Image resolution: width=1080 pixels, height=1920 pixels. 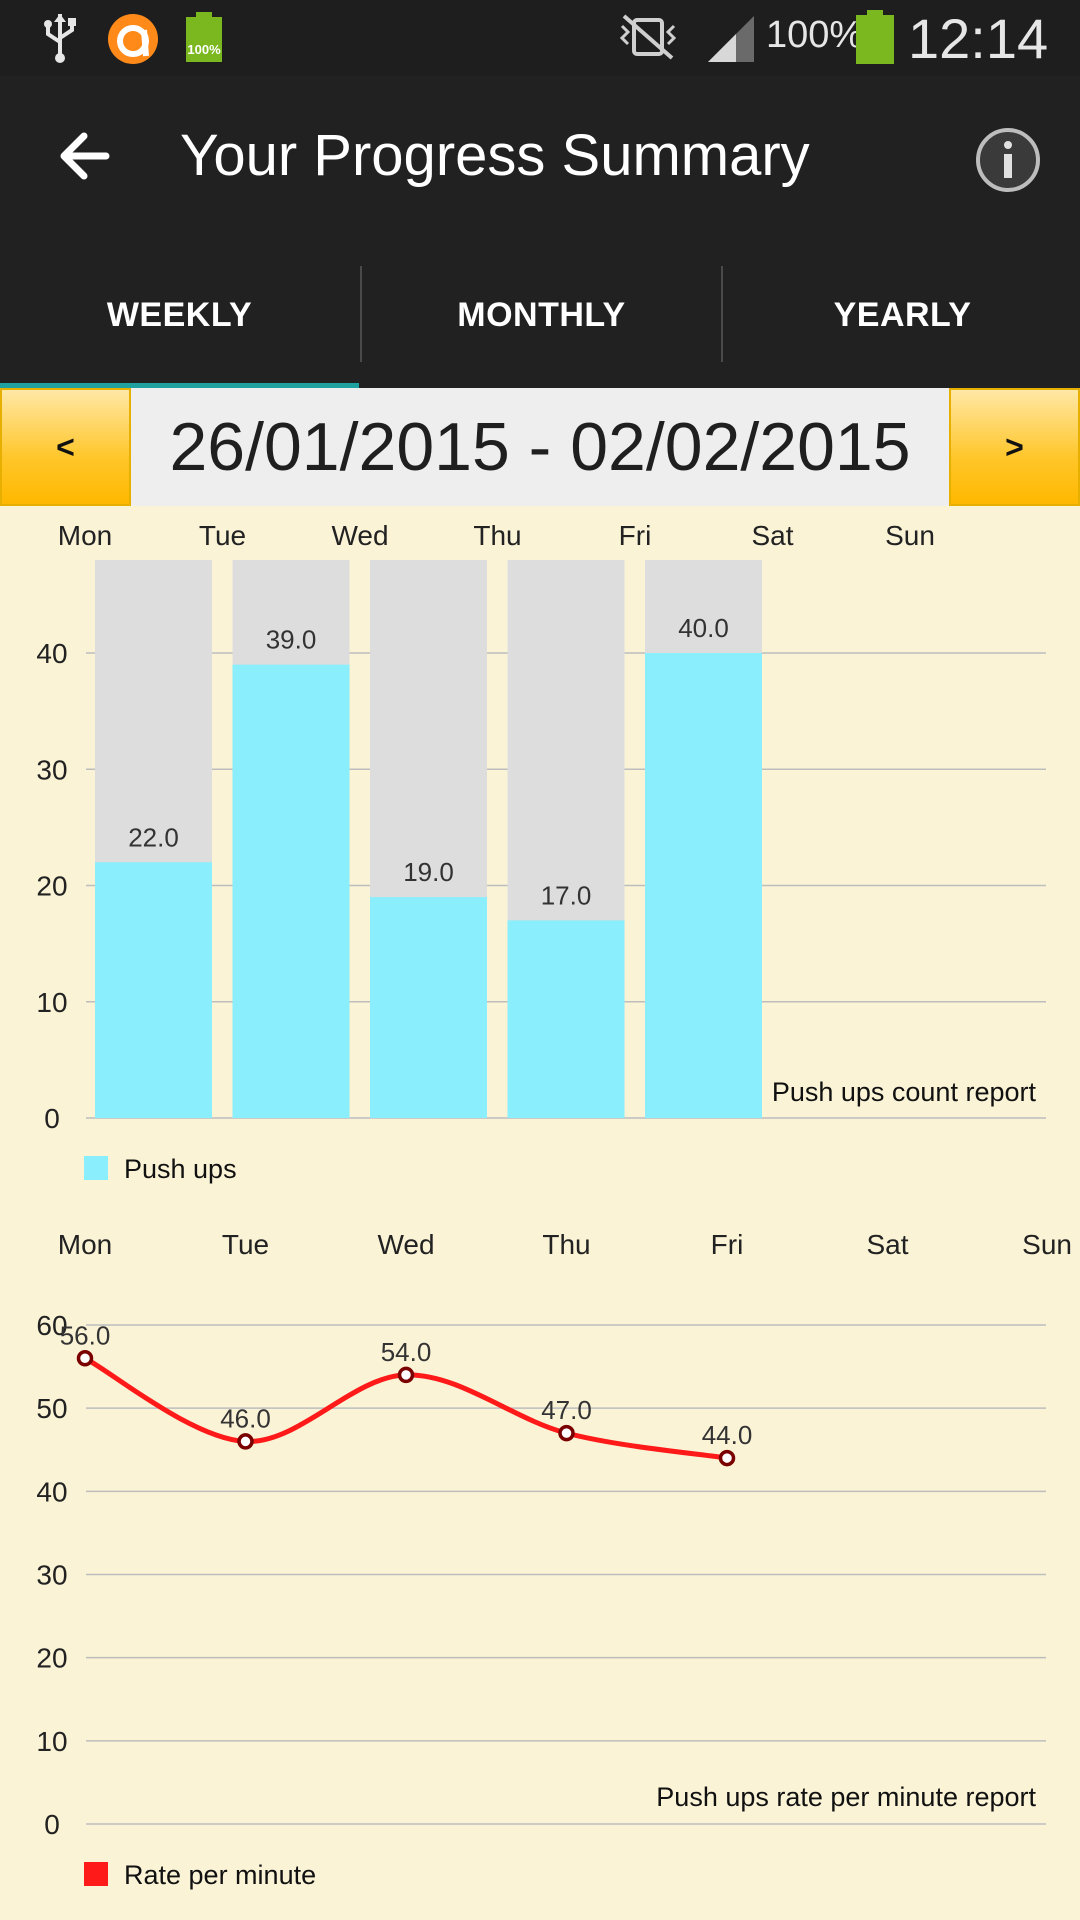 I want to click on data-label: 22.0, so click(x=153, y=837).